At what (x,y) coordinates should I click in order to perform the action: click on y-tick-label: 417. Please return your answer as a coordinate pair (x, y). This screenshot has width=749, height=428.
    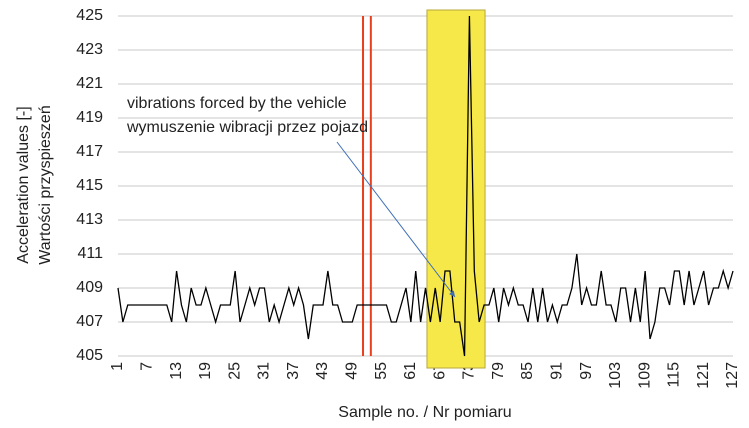
    Looking at the image, I should click on (89, 151).